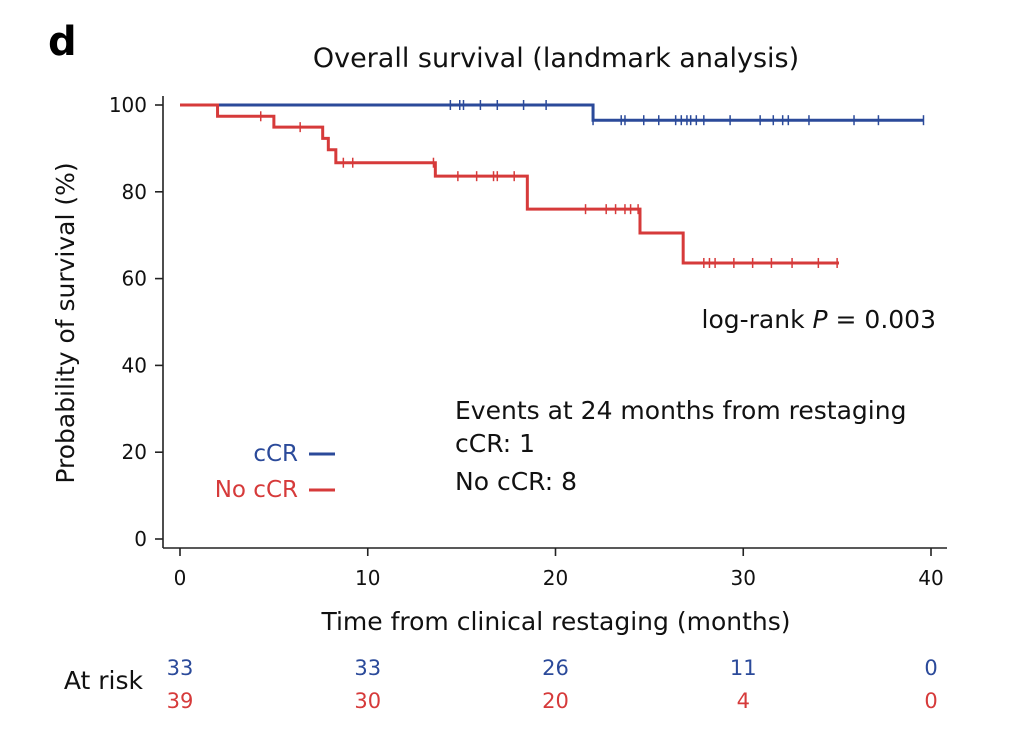 The width and height of the screenshot is (1022, 734). I want to click on x-tick-label: 30, so click(743, 578).